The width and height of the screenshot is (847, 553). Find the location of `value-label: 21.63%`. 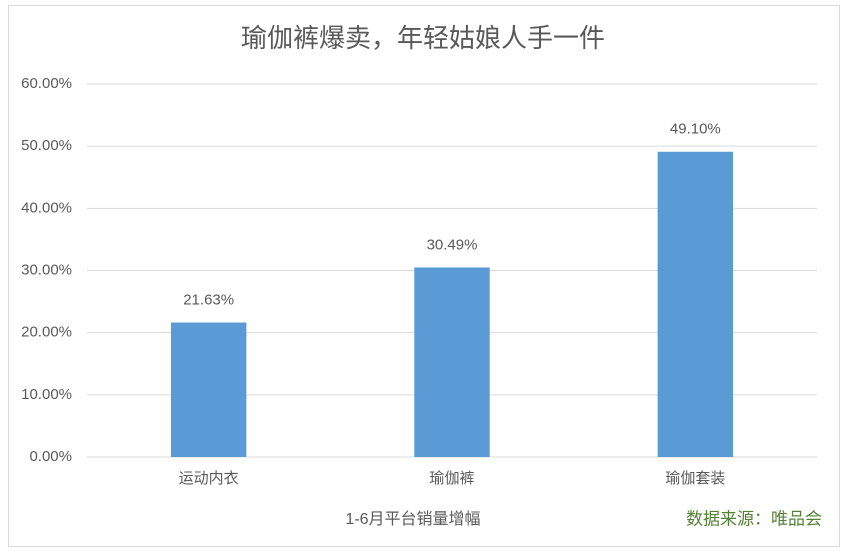

value-label: 21.63% is located at coordinates (208, 300).